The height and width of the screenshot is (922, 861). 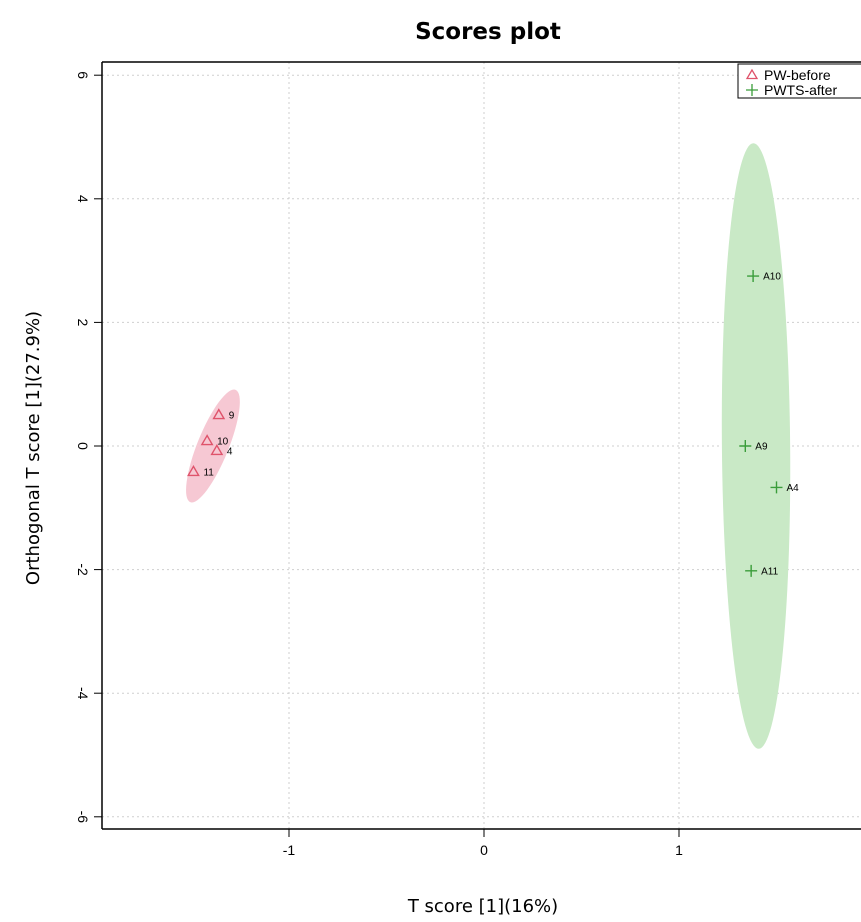 I want to click on point-label: A11, so click(x=769, y=571).